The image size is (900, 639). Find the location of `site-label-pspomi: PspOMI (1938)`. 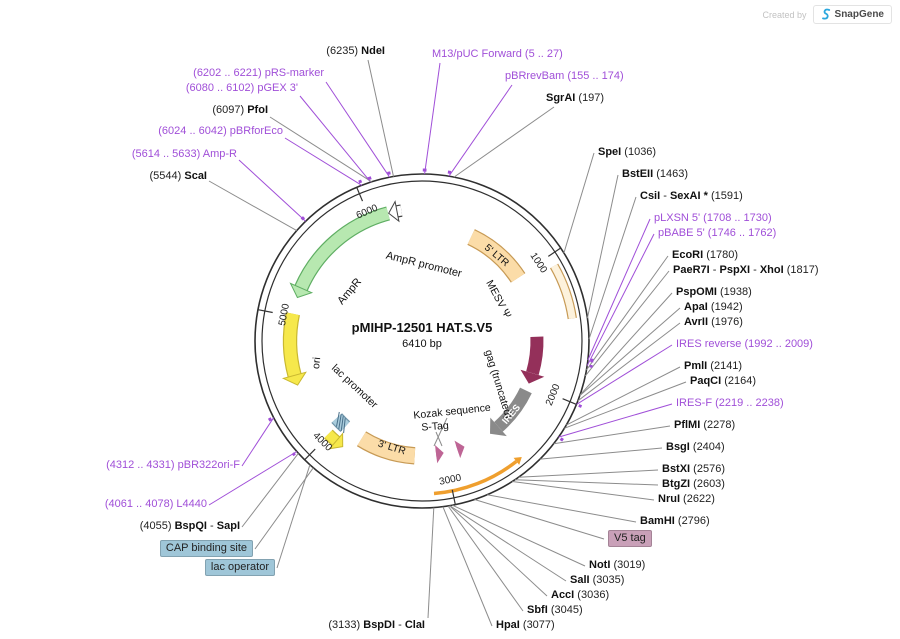

site-label-pspomi: PspOMI (1938) is located at coordinates (714, 292).